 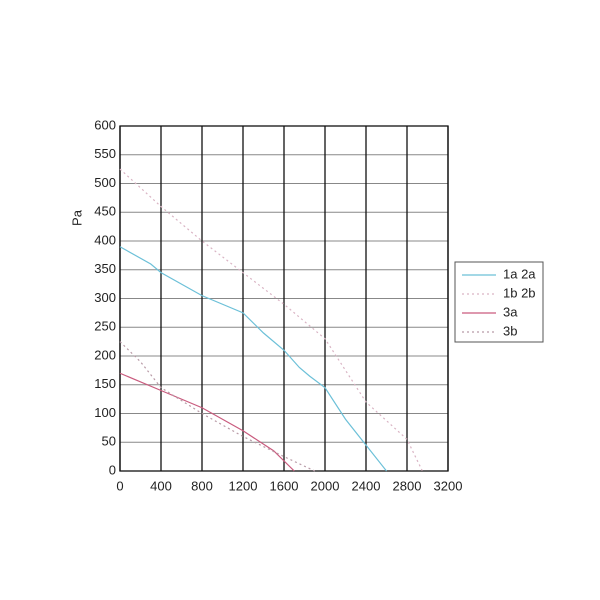 I want to click on y-tick-label: 0, so click(x=112, y=469).